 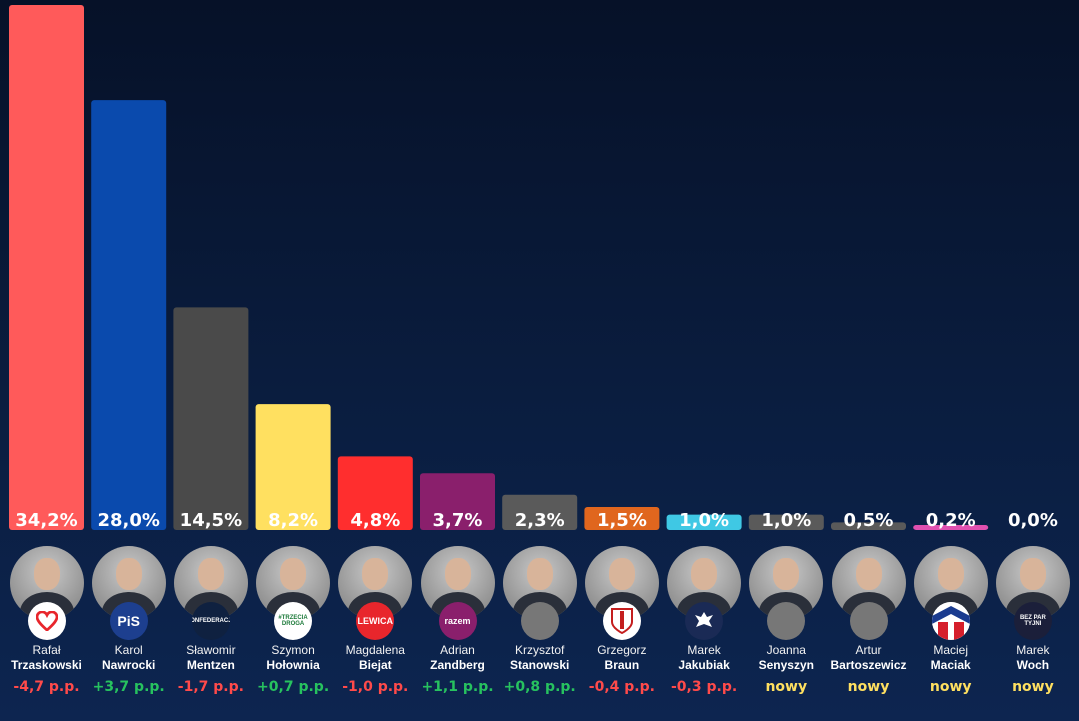 I want to click on value-label: 34,2%, so click(x=46, y=520).